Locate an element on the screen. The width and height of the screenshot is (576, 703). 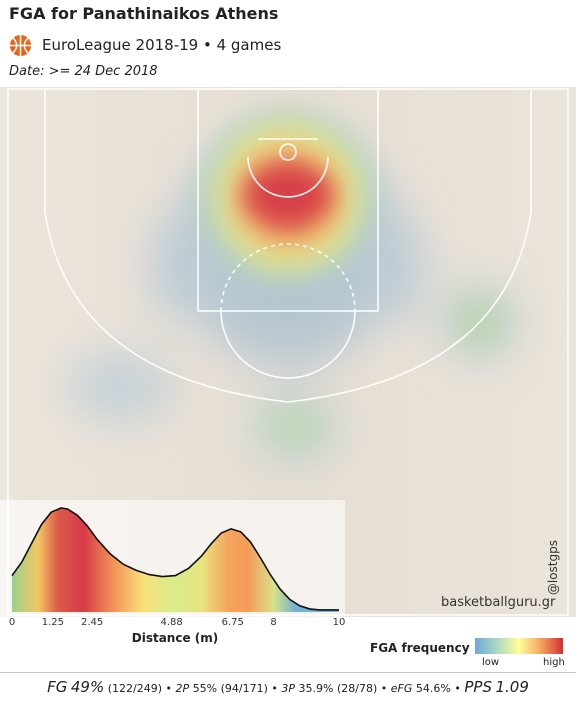
sep-3: • is located at coordinates (384, 688).